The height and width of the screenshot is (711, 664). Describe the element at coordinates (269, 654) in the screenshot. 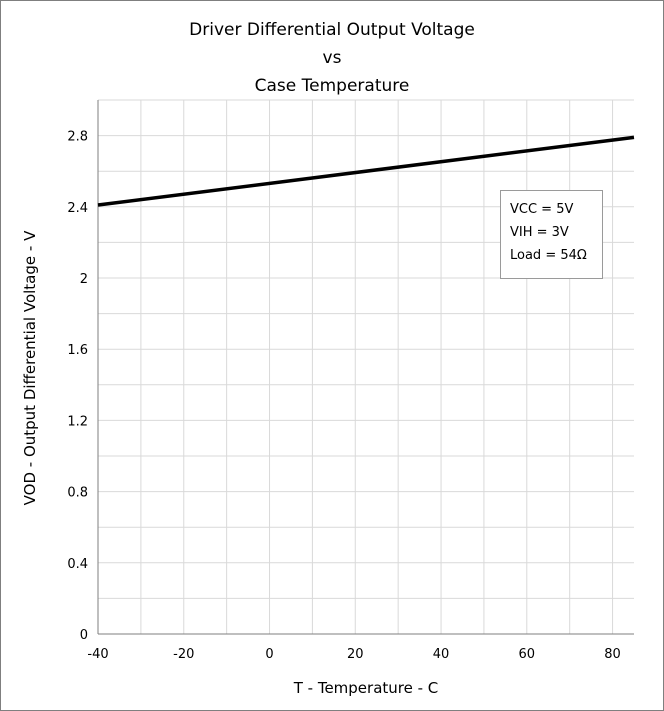

I see `x-tick-label: 0` at that location.